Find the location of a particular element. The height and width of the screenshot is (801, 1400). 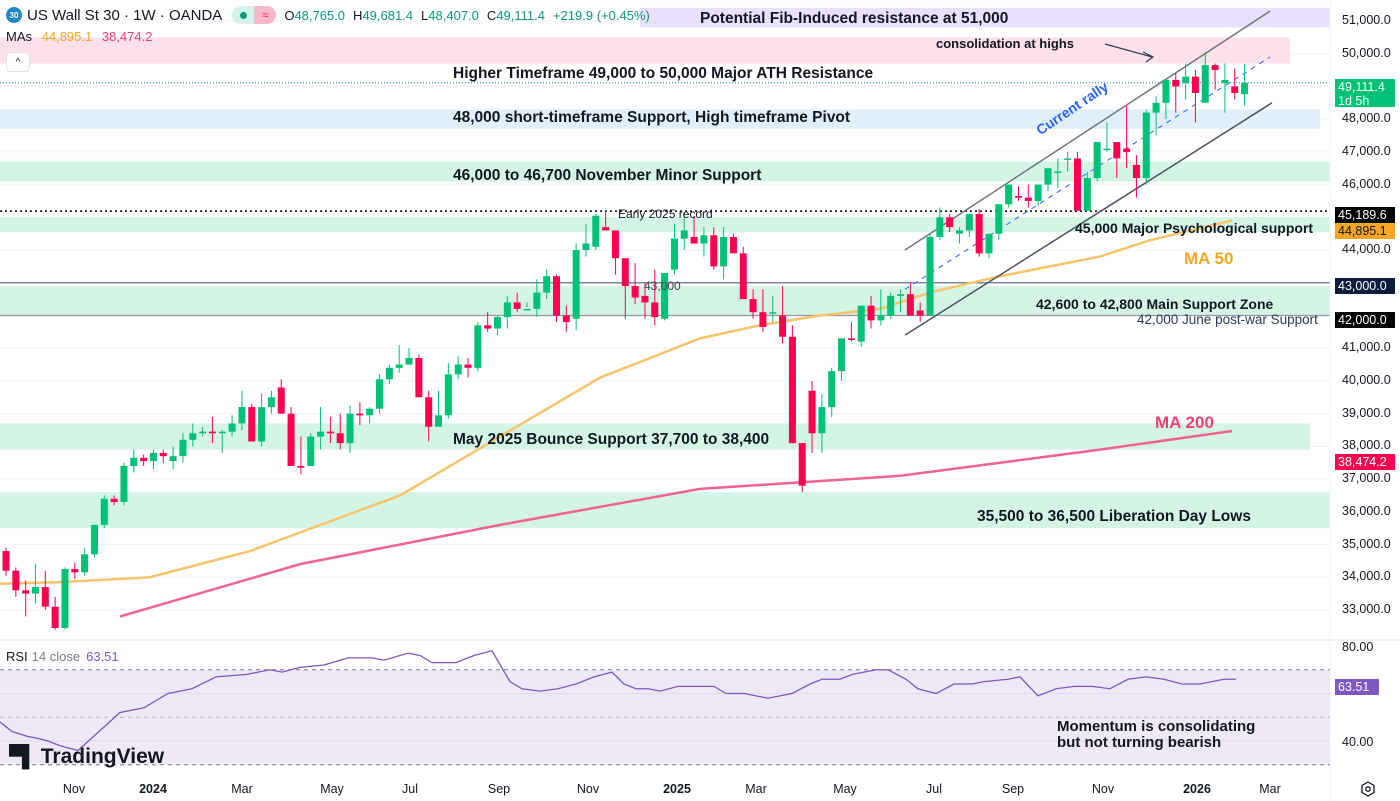

rsi-legend: RSI 14 close 63.51 is located at coordinates (62, 656).